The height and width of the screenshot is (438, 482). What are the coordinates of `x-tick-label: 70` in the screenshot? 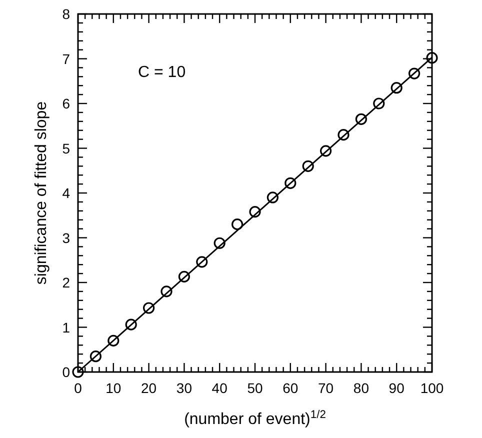 It's located at (326, 388).